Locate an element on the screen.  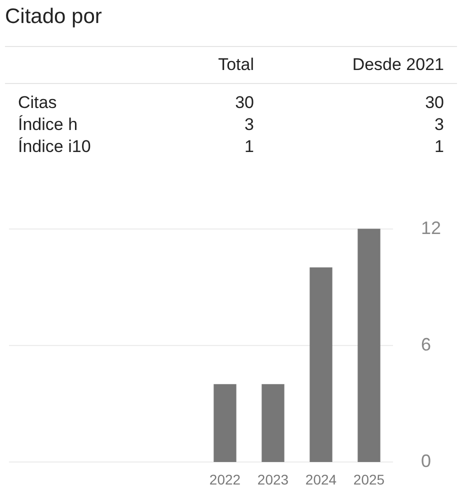
chart-title: Citado por is located at coordinates (53, 17).